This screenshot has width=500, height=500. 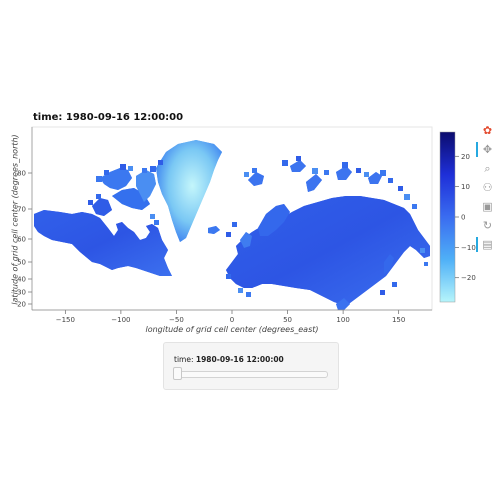 I want to click on y-tick-label: 60, so click(x=21, y=240).